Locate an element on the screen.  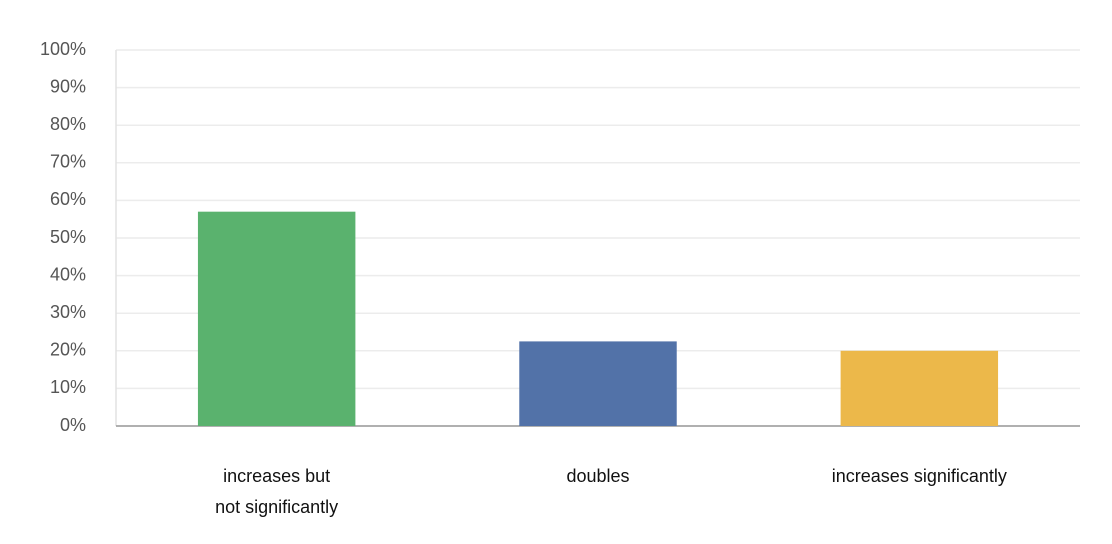
y-tick-label: 80% is located at coordinates (68, 124).